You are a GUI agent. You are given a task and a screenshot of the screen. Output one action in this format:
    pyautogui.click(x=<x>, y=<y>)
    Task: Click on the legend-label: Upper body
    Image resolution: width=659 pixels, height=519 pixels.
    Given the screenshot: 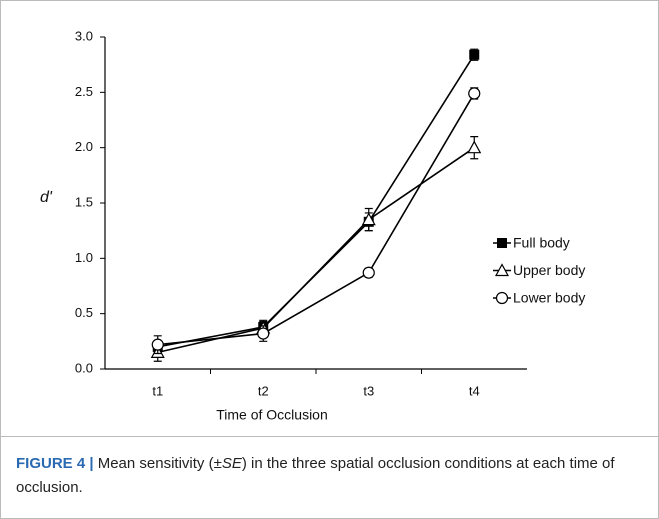 What is the action you would take?
    pyautogui.click(x=549, y=270)
    